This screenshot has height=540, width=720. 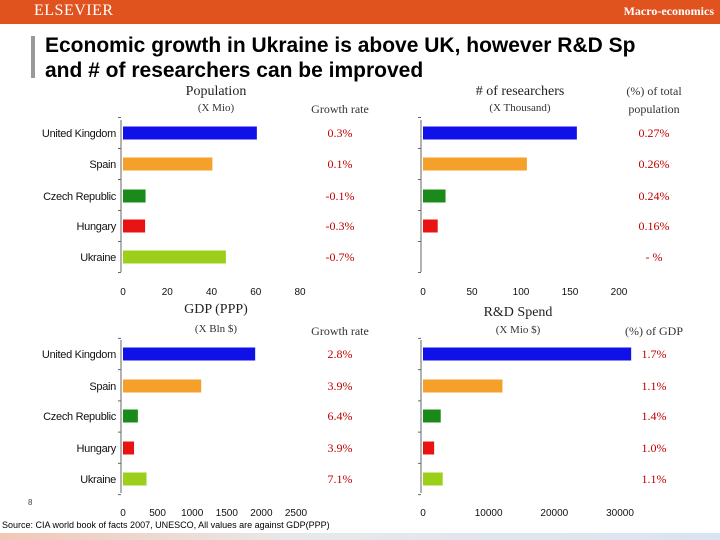 What do you see at coordinates (340, 164) in the screenshot?
I see `side-value: 0.1%` at bounding box center [340, 164].